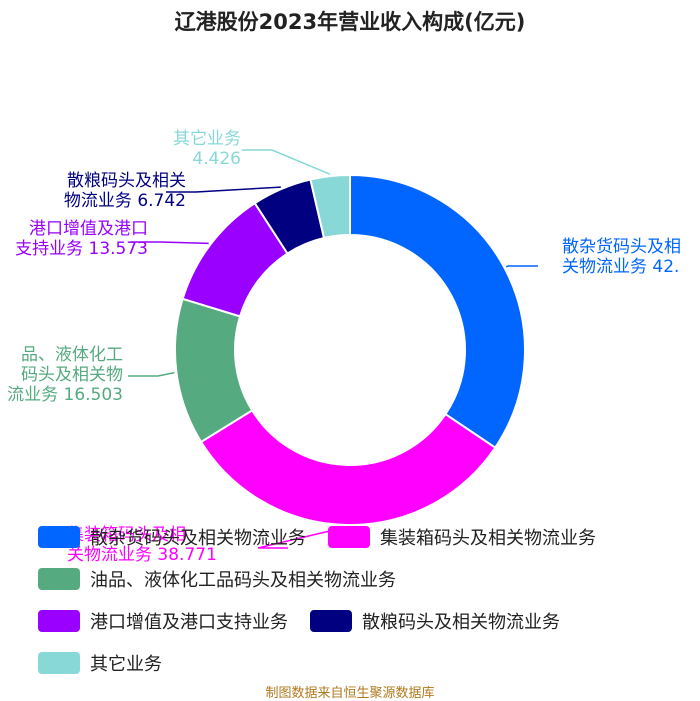  I want to click on legend-item: 港口增值及港口支持业务, so click(163, 621).